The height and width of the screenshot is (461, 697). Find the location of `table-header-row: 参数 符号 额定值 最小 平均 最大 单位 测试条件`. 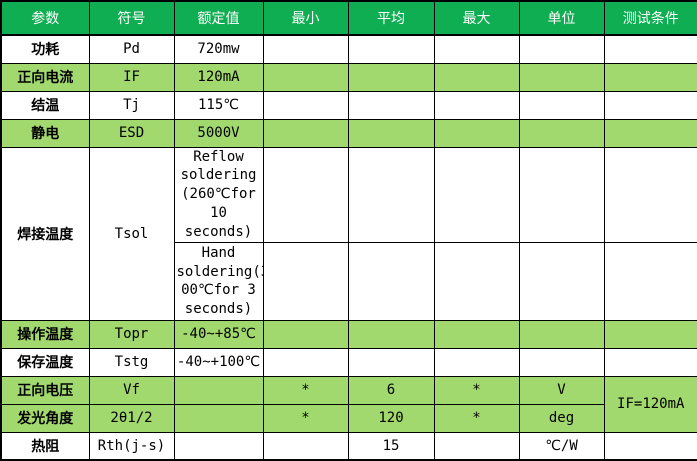

table-header-row: 参数 符号 额定值 最小 平均 最大 单位 测试条件 is located at coordinates (348, 18).